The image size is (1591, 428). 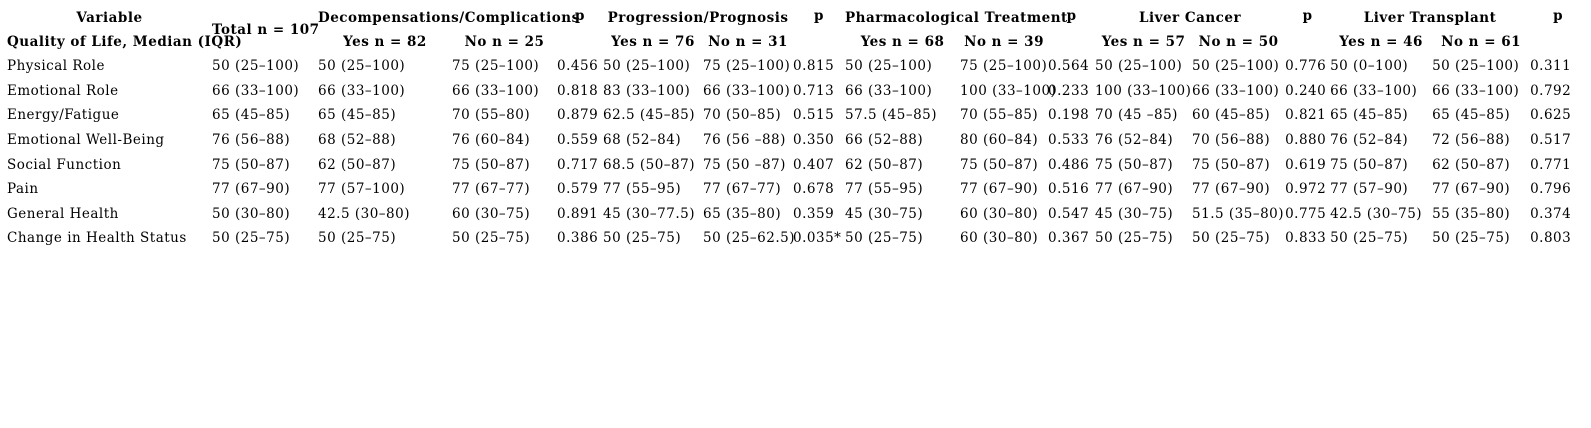 I want to click on row-variable-label: Emotional Role, so click(x=63, y=90).